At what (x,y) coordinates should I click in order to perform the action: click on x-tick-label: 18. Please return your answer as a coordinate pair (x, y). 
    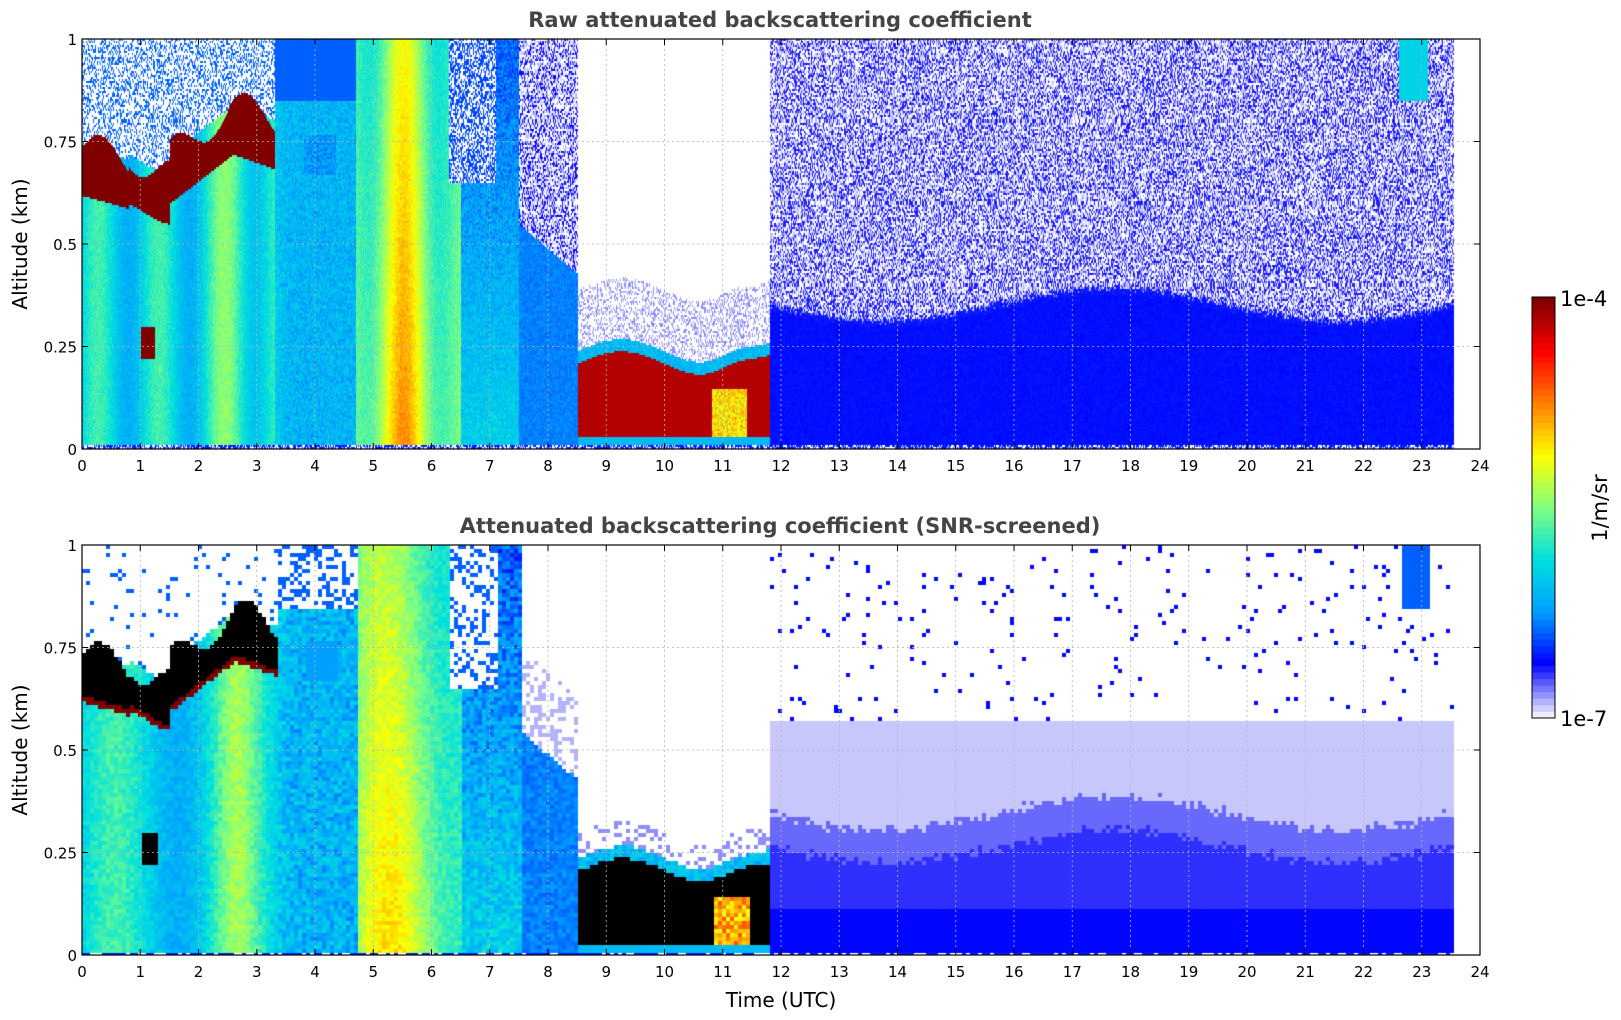
    Looking at the image, I should click on (1130, 972).